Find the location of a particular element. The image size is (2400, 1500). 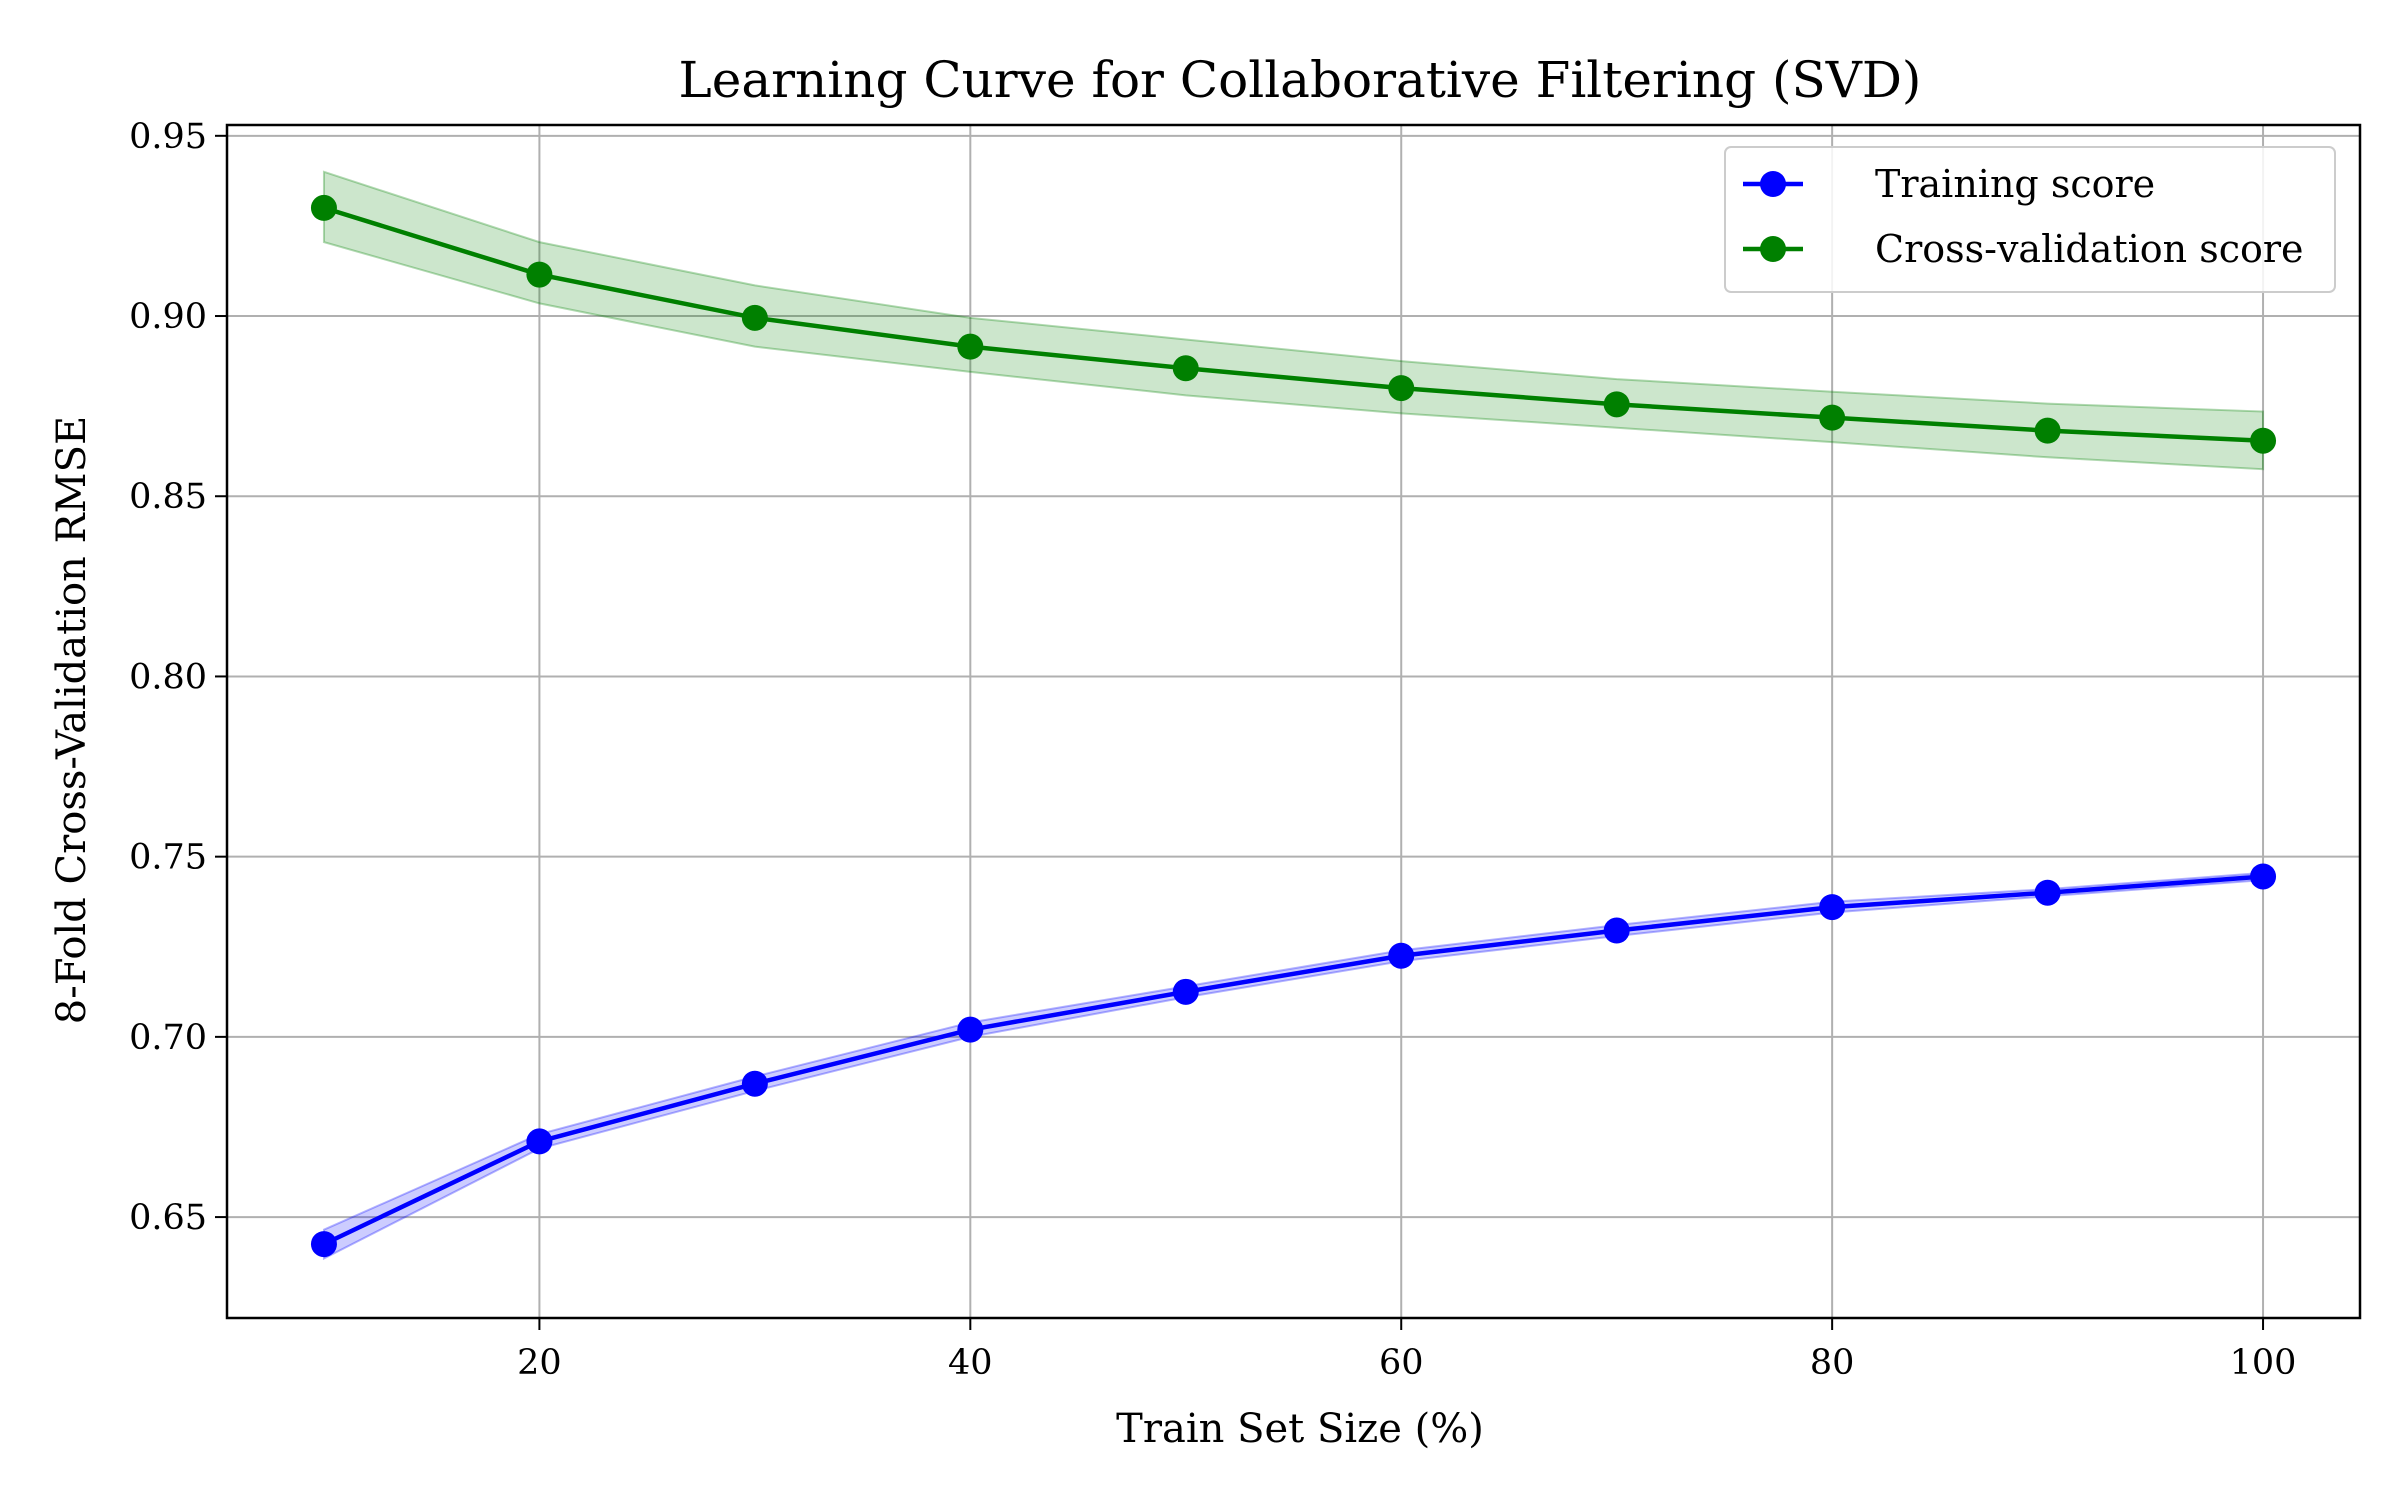

legend-cross-validation-marker is located at coordinates (1773, 249).